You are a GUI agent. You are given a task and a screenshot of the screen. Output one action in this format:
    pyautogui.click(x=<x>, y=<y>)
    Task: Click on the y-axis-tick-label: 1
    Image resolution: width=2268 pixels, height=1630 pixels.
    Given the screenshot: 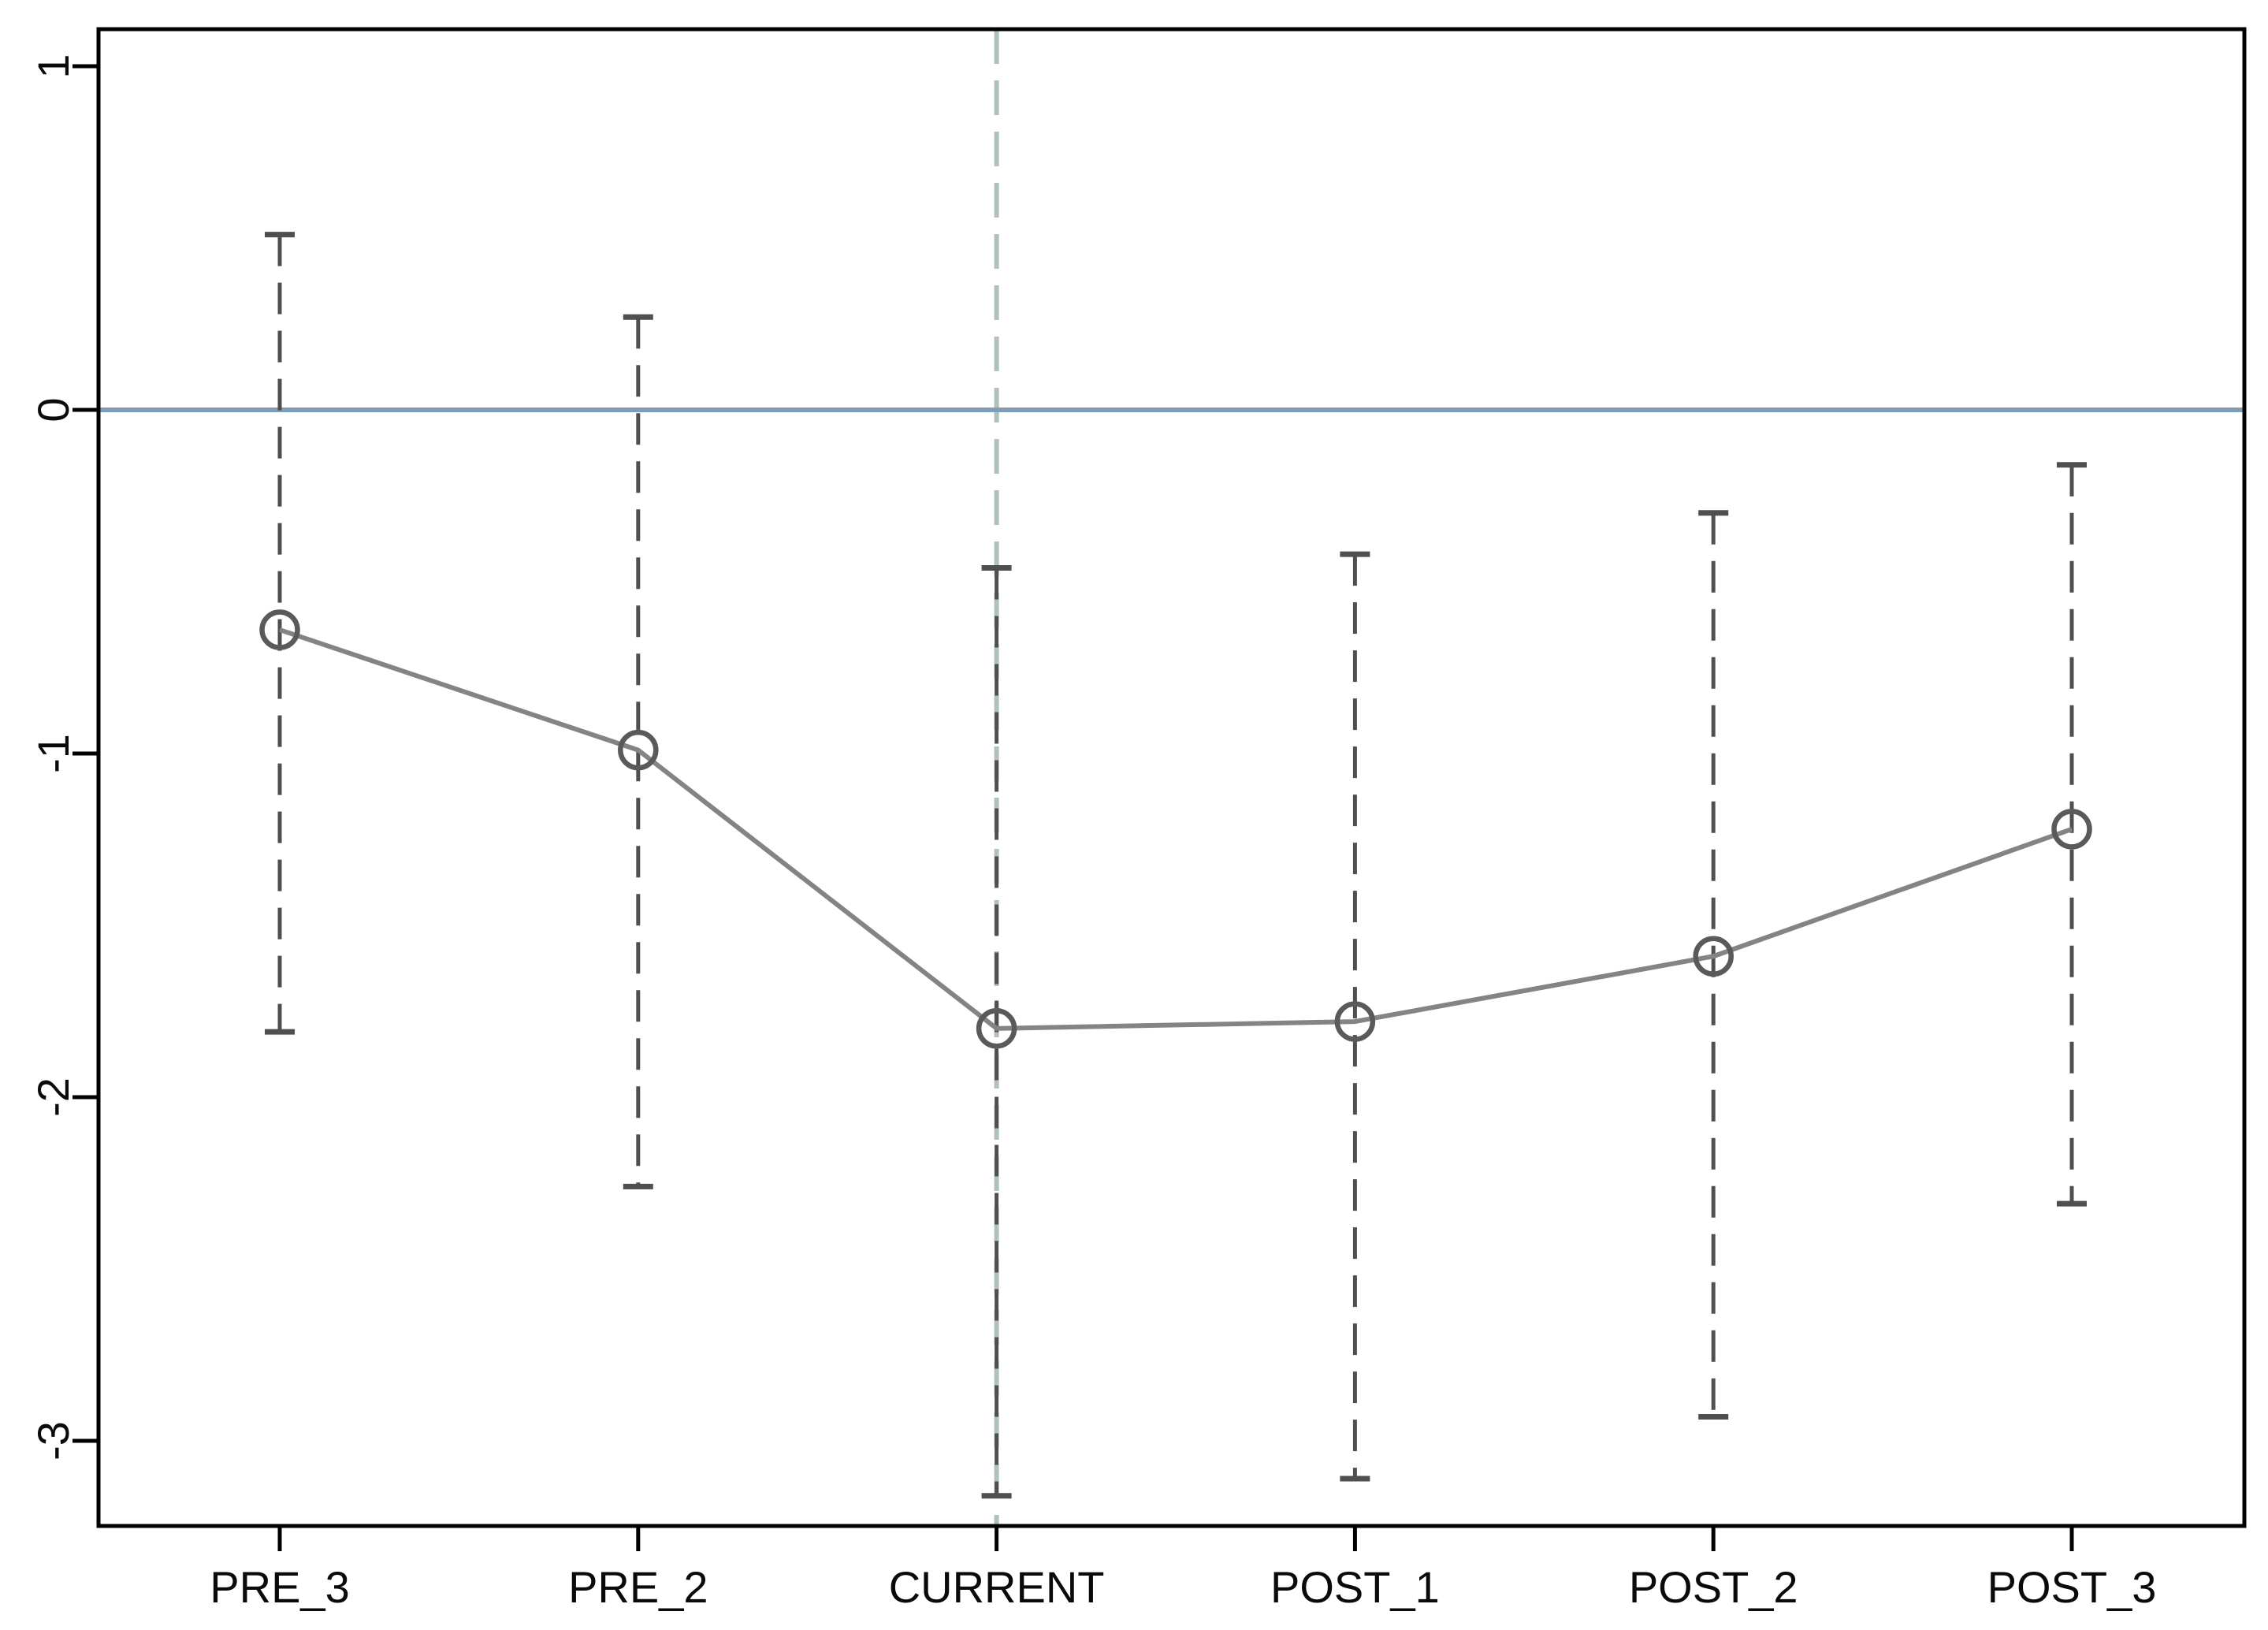 What is the action you would take?
    pyautogui.click(x=53, y=66)
    